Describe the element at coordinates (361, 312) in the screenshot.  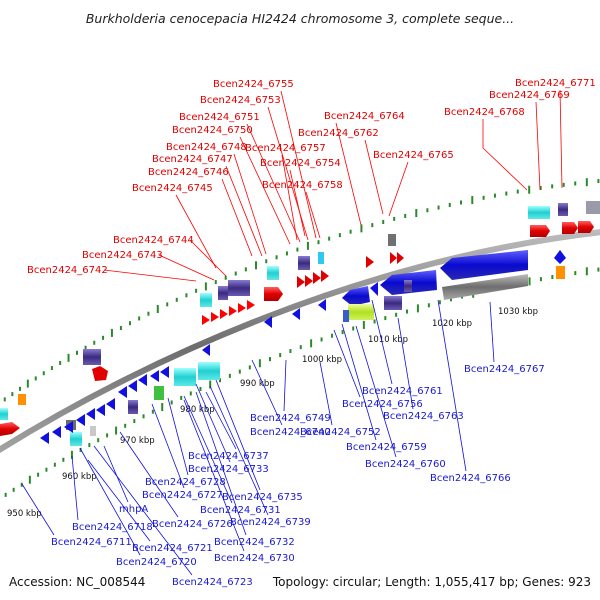
I see `gene-block-lime` at that location.